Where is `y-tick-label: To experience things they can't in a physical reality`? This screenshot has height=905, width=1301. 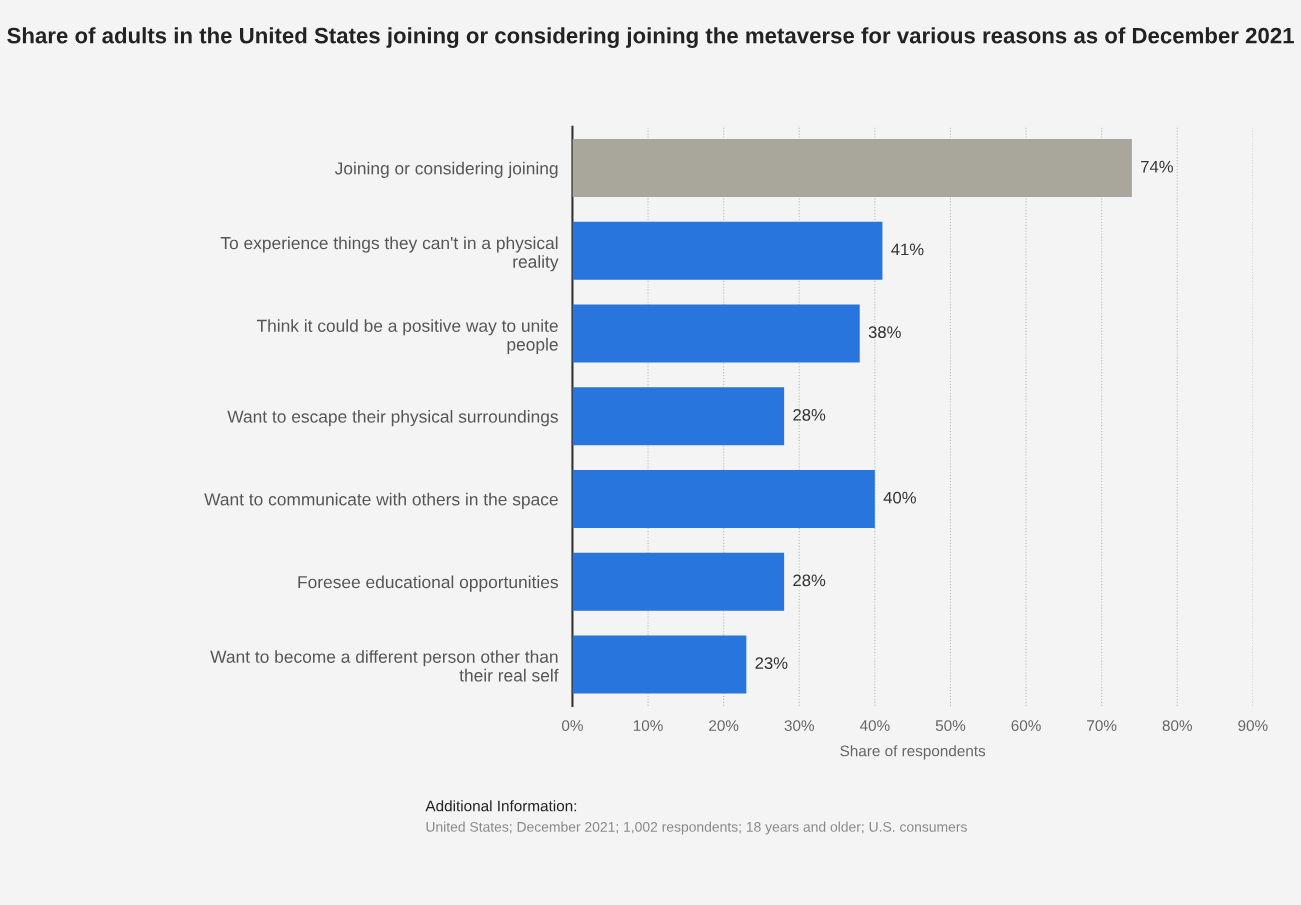
y-tick-label: To experience things they can't in a physical reality is located at coordinates (389, 254).